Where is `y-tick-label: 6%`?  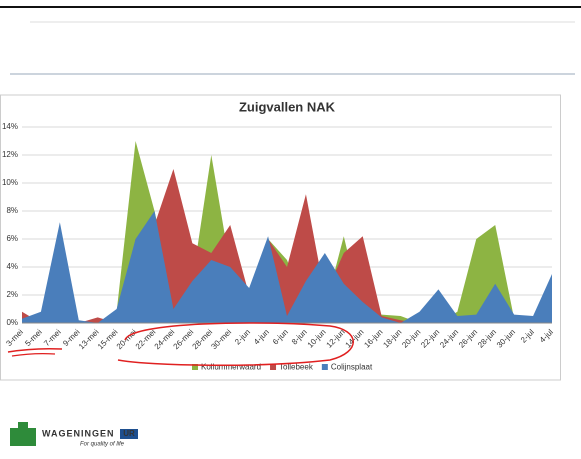
y-tick-label: 6% is located at coordinates (12, 238).